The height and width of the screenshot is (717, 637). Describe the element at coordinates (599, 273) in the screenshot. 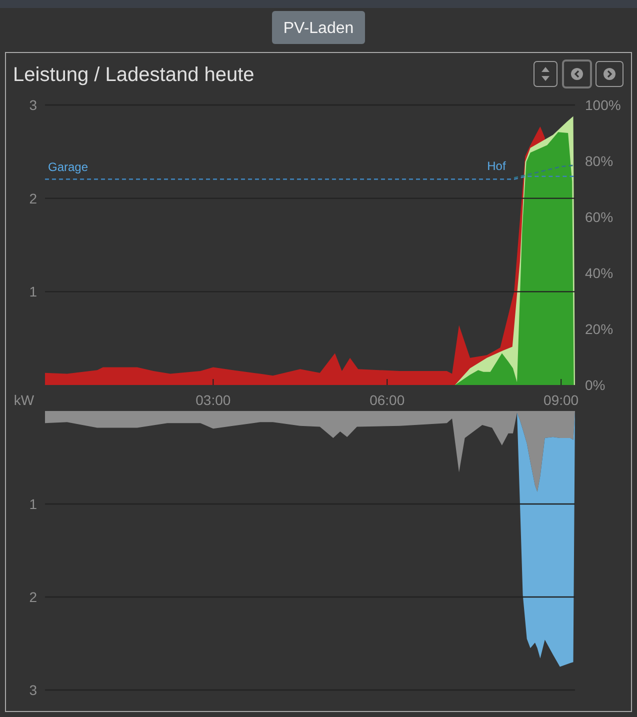

I see `y2-tick-label: 40%` at that location.